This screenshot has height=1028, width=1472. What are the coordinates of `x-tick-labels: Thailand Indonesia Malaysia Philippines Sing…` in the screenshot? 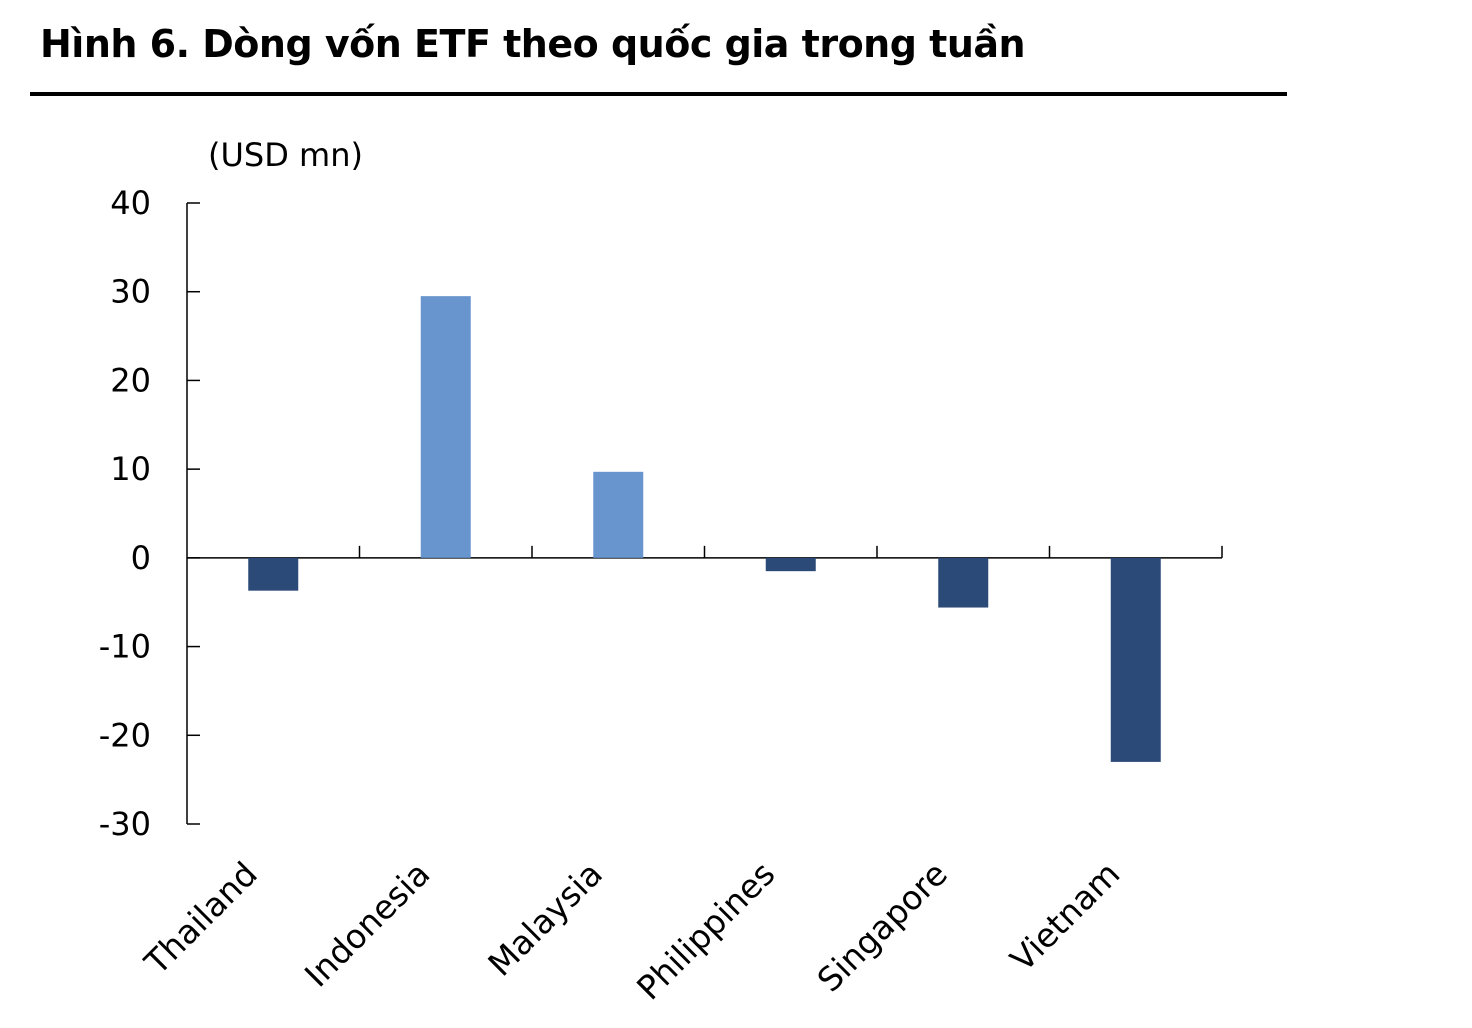 It's located at (631, 930).